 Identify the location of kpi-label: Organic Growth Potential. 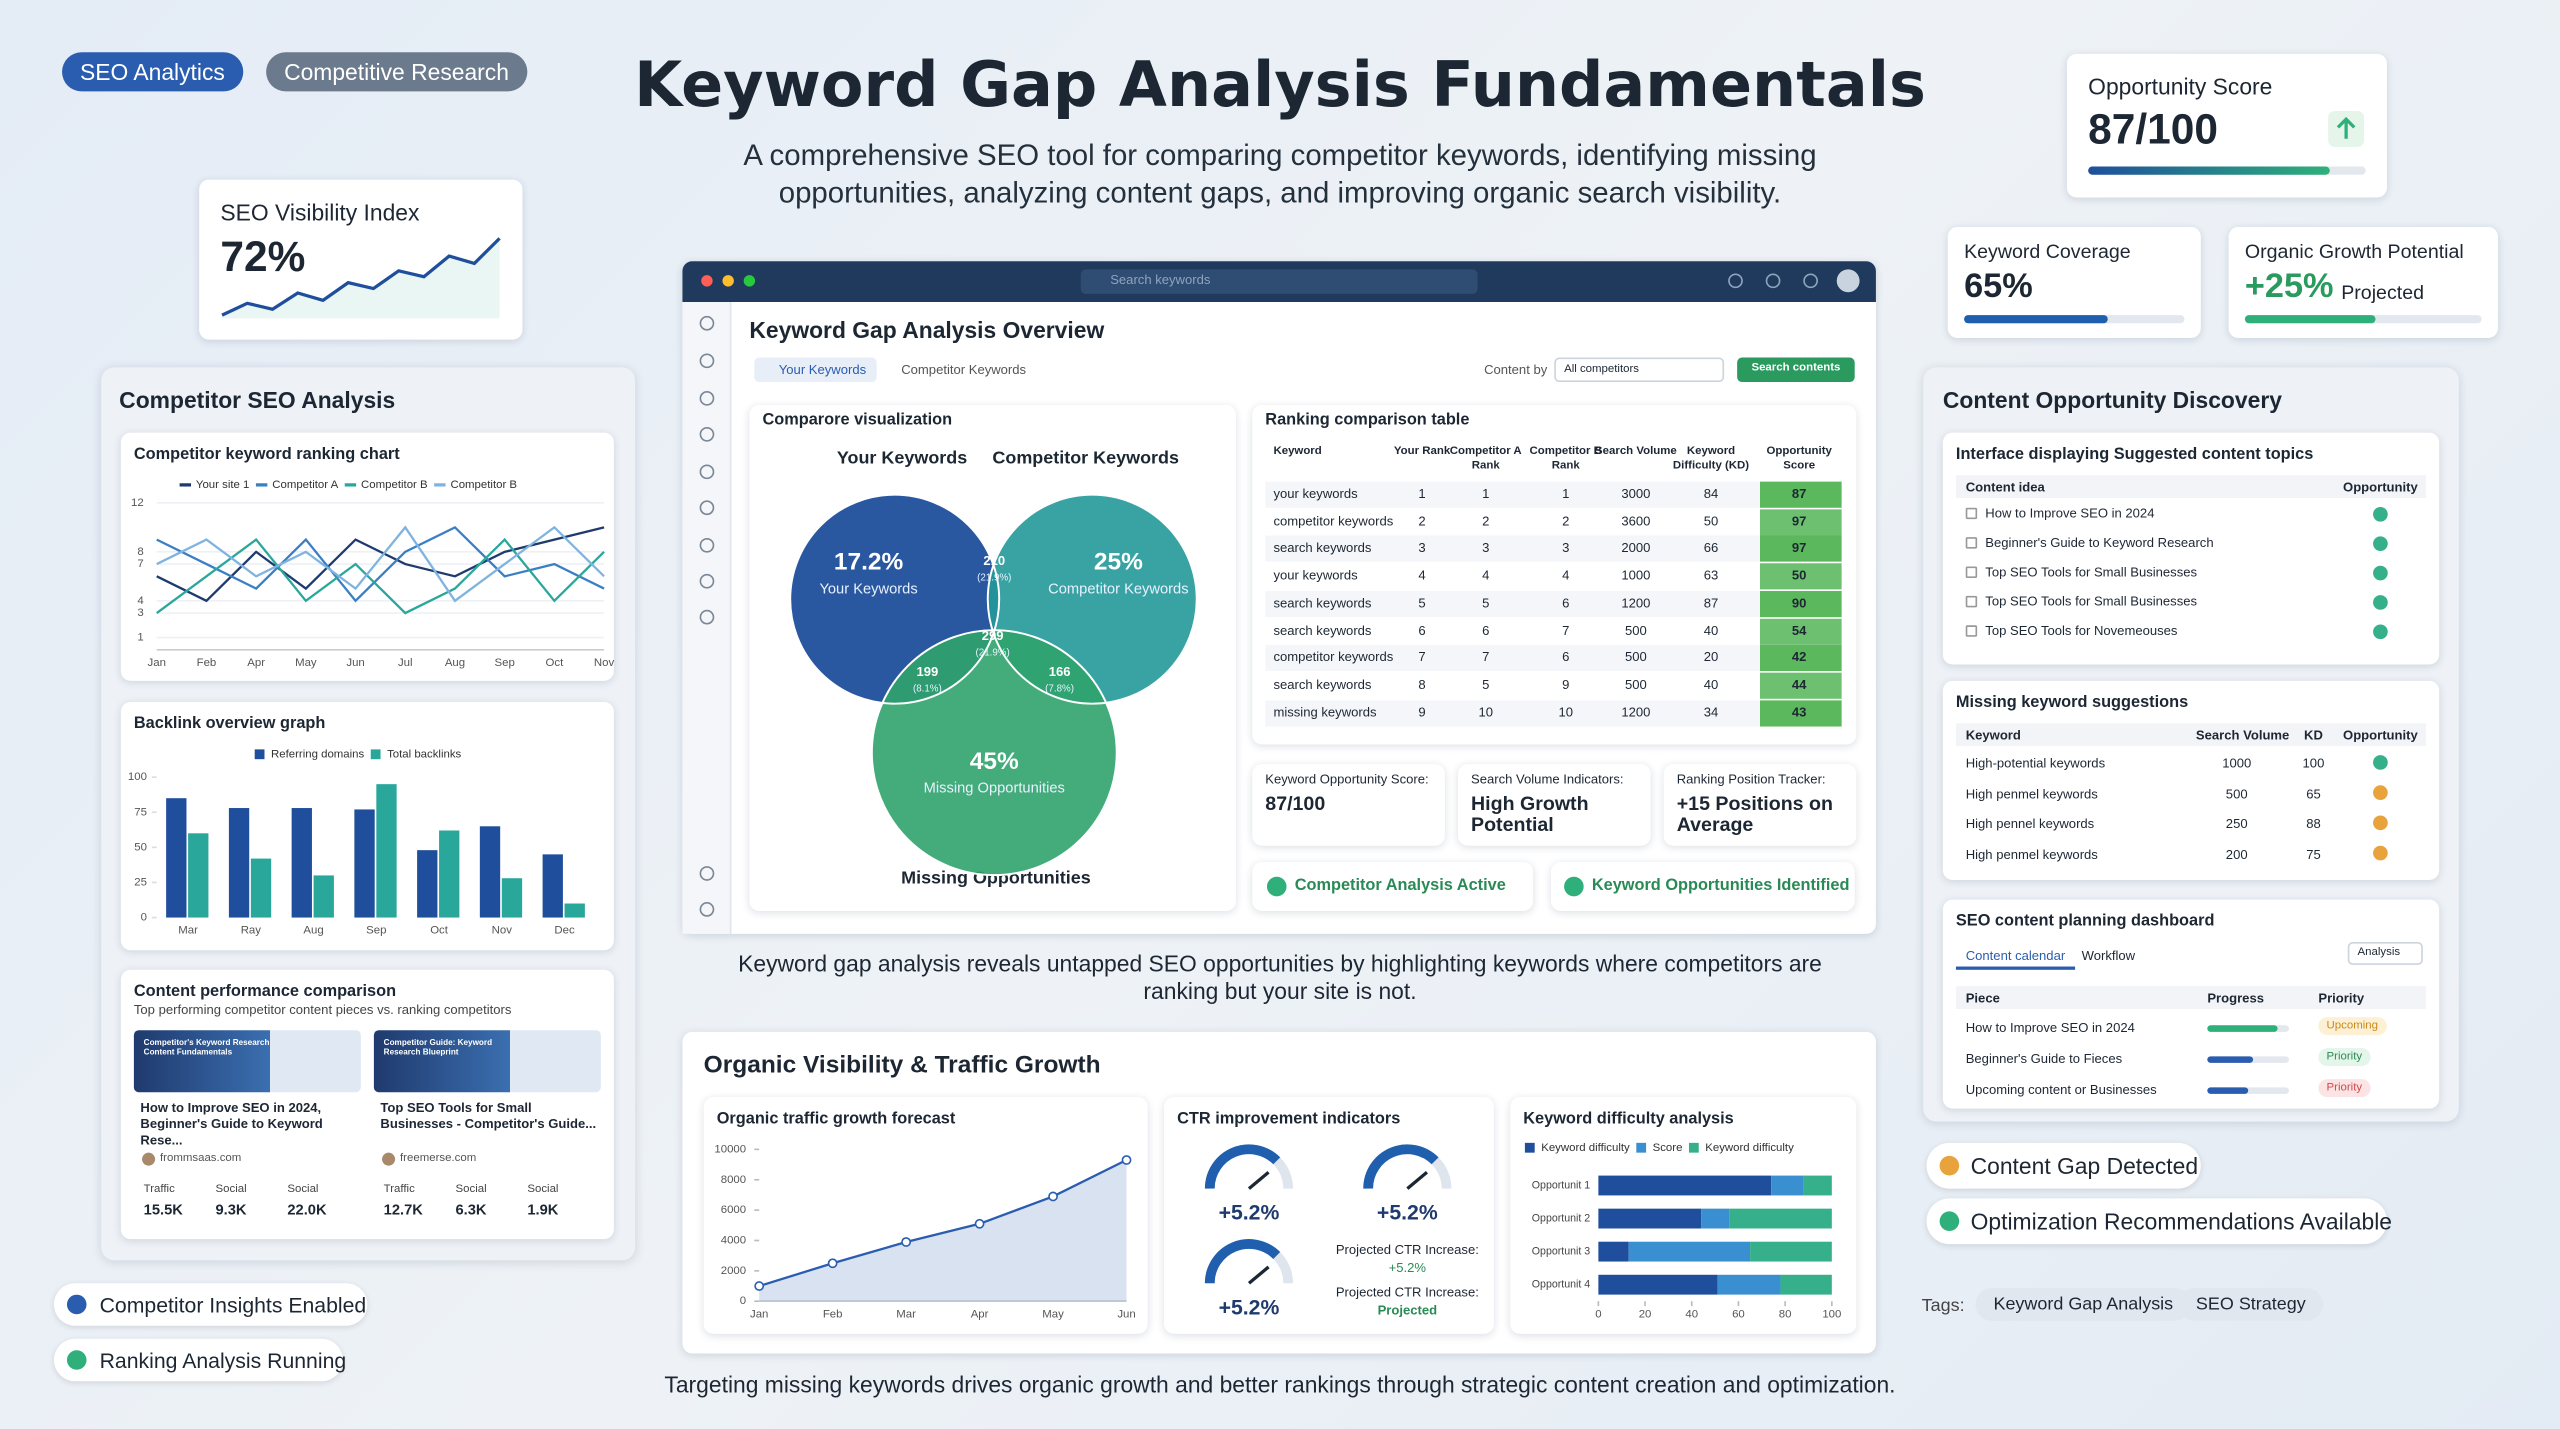
(2354, 251).